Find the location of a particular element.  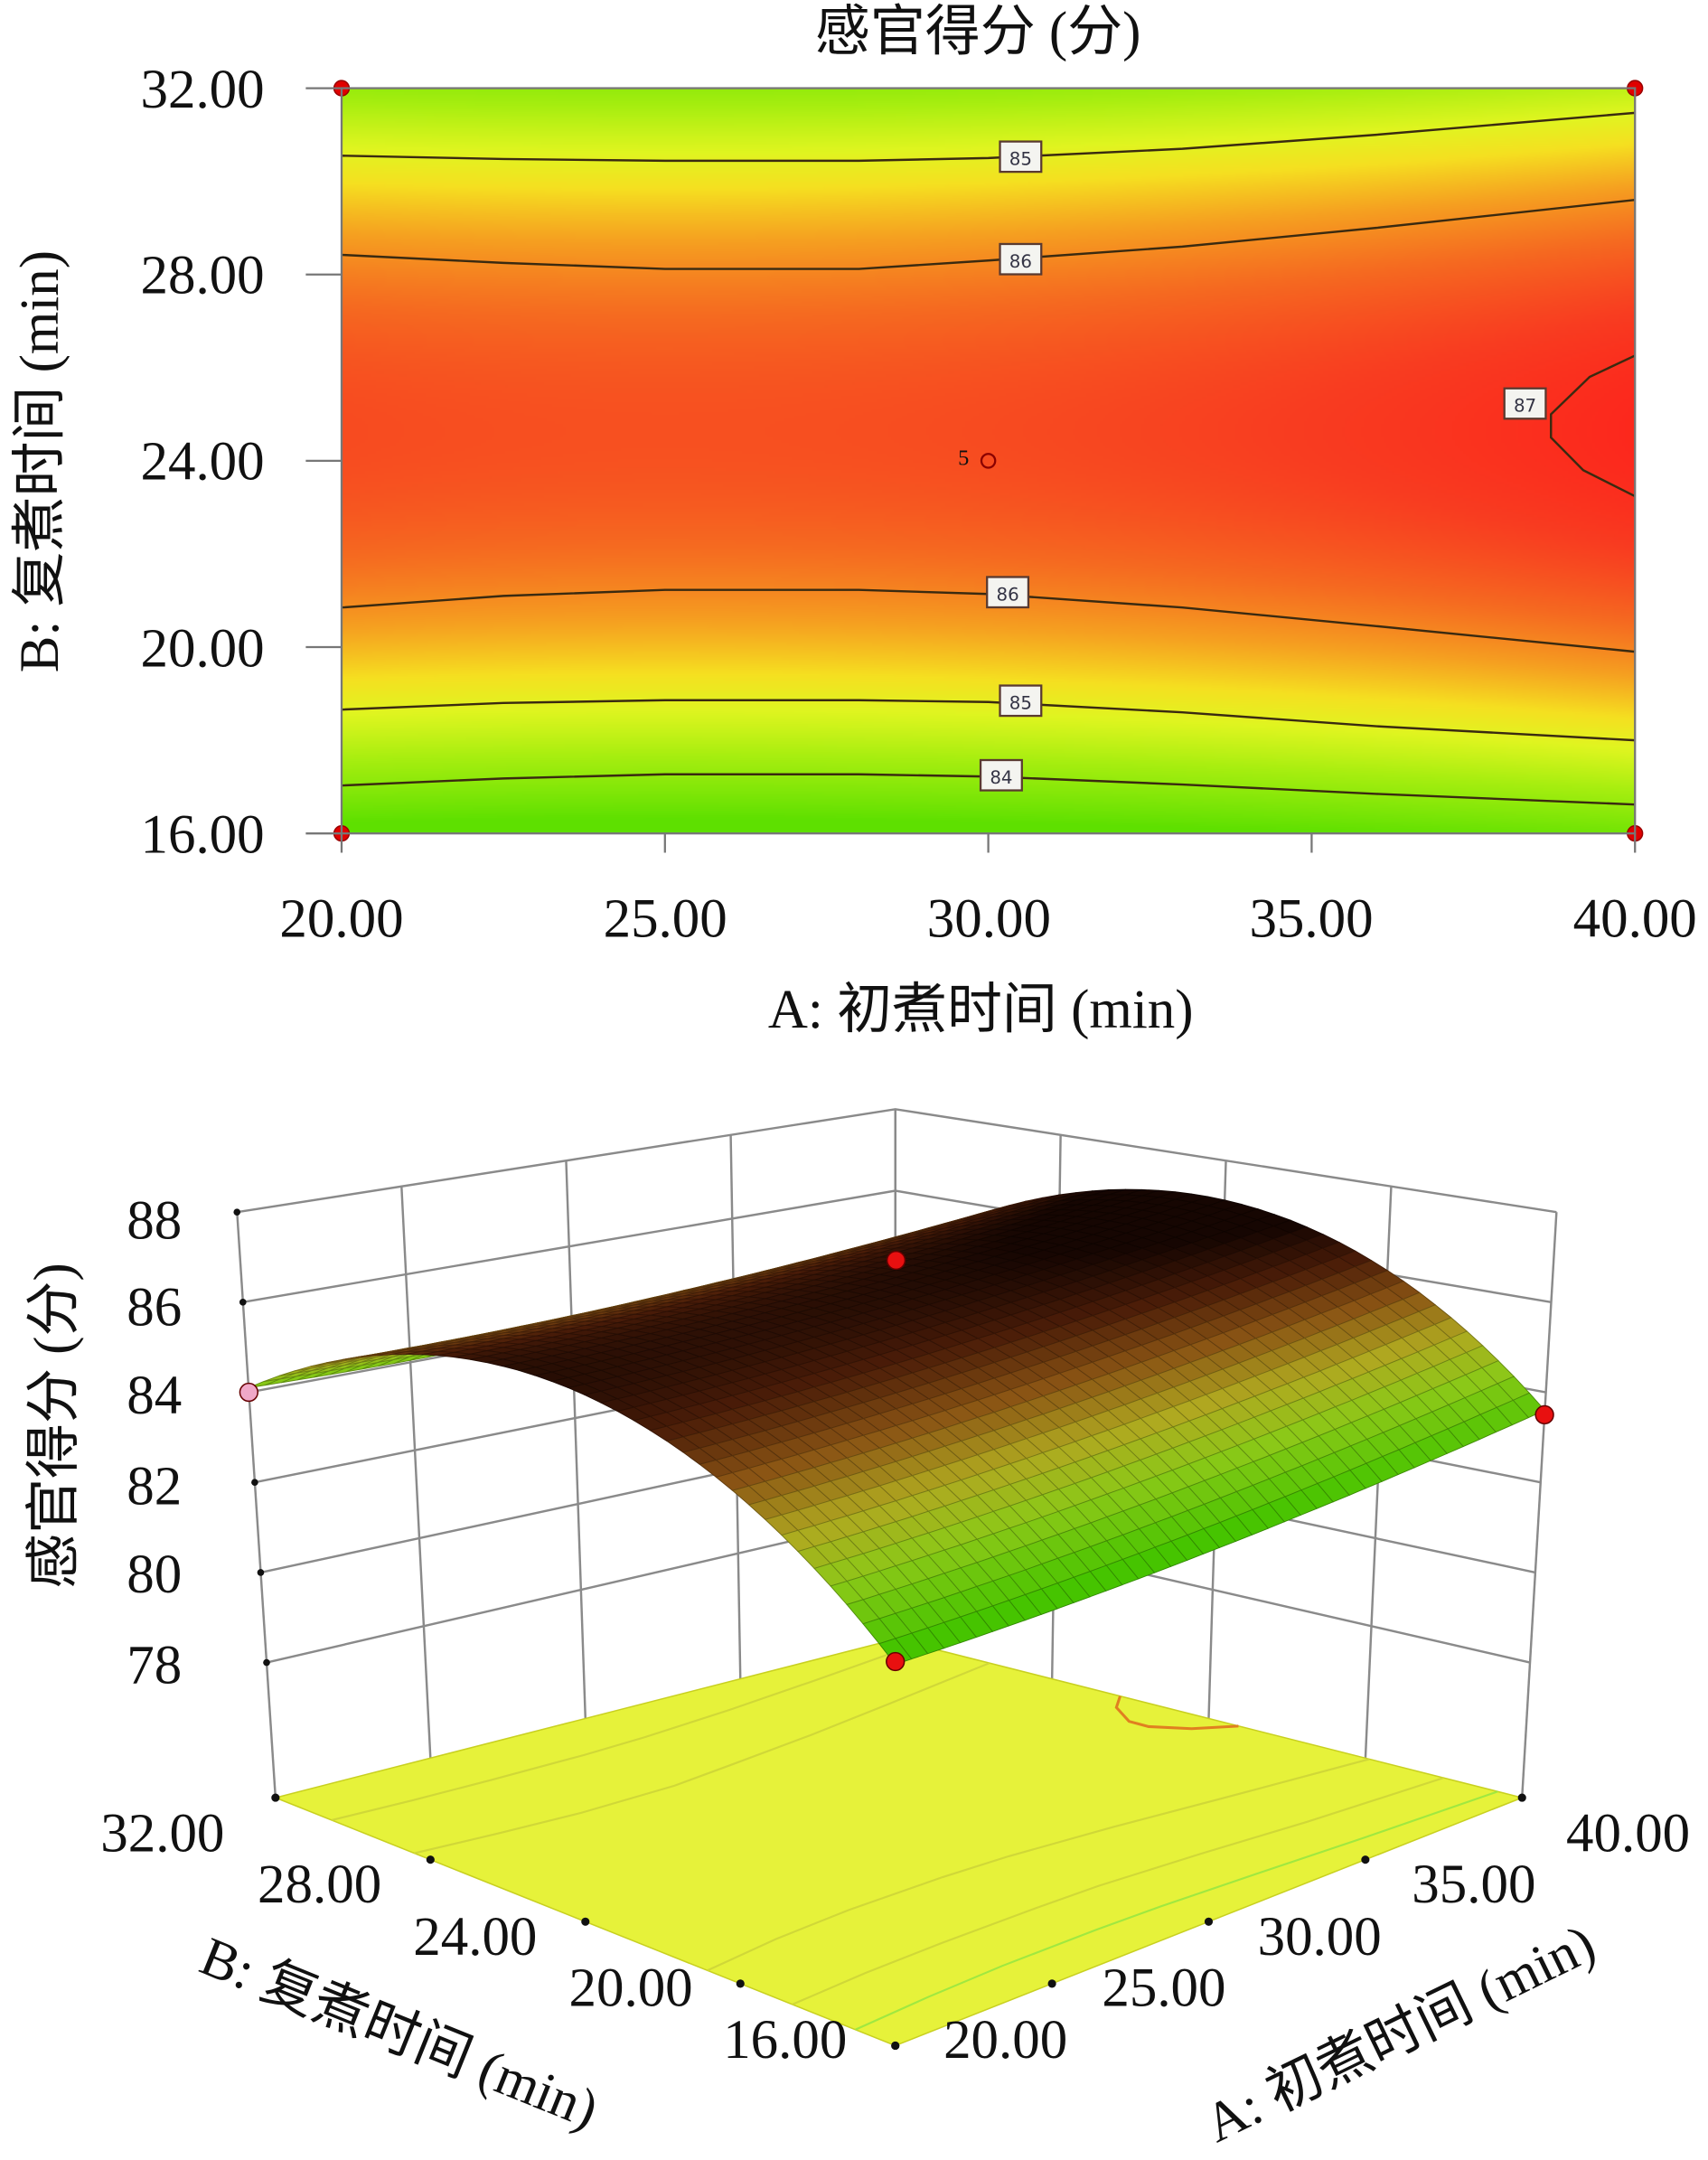

b-axis-title: B: 复煮时间 (min) is located at coordinates (399, 2033).